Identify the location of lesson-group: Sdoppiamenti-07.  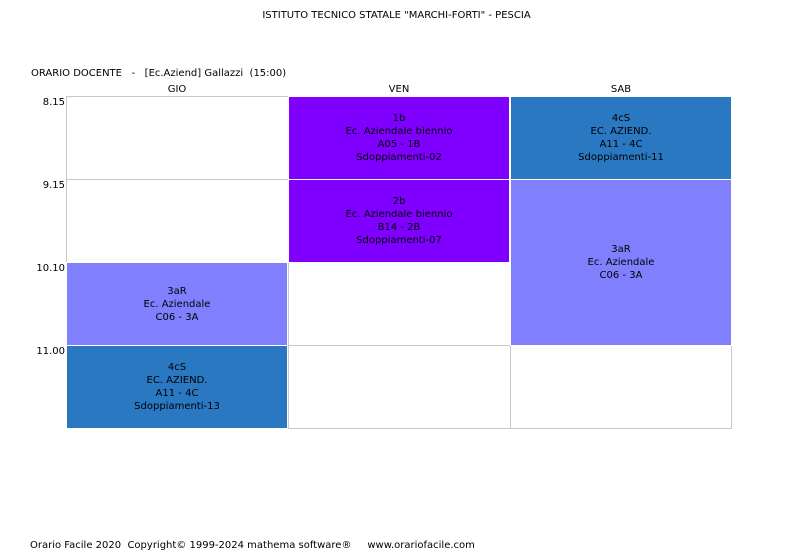
(399, 240).